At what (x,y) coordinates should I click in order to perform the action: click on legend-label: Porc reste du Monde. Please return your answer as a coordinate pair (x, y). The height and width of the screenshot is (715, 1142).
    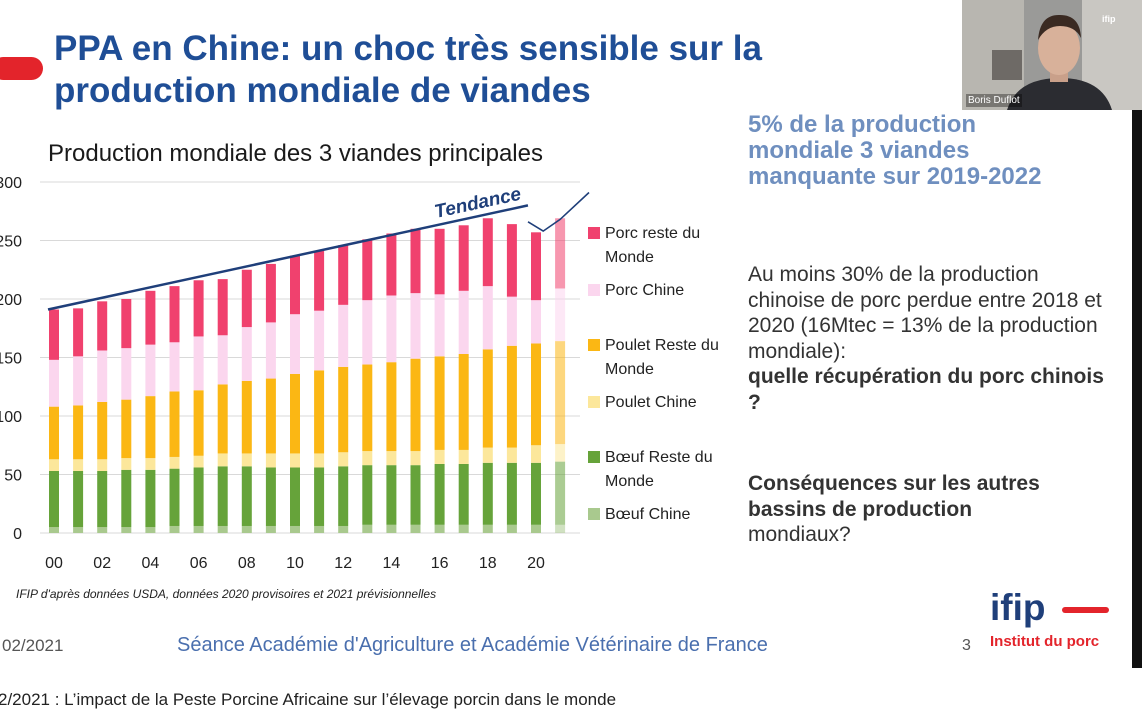
    Looking at the image, I should click on (653, 245).